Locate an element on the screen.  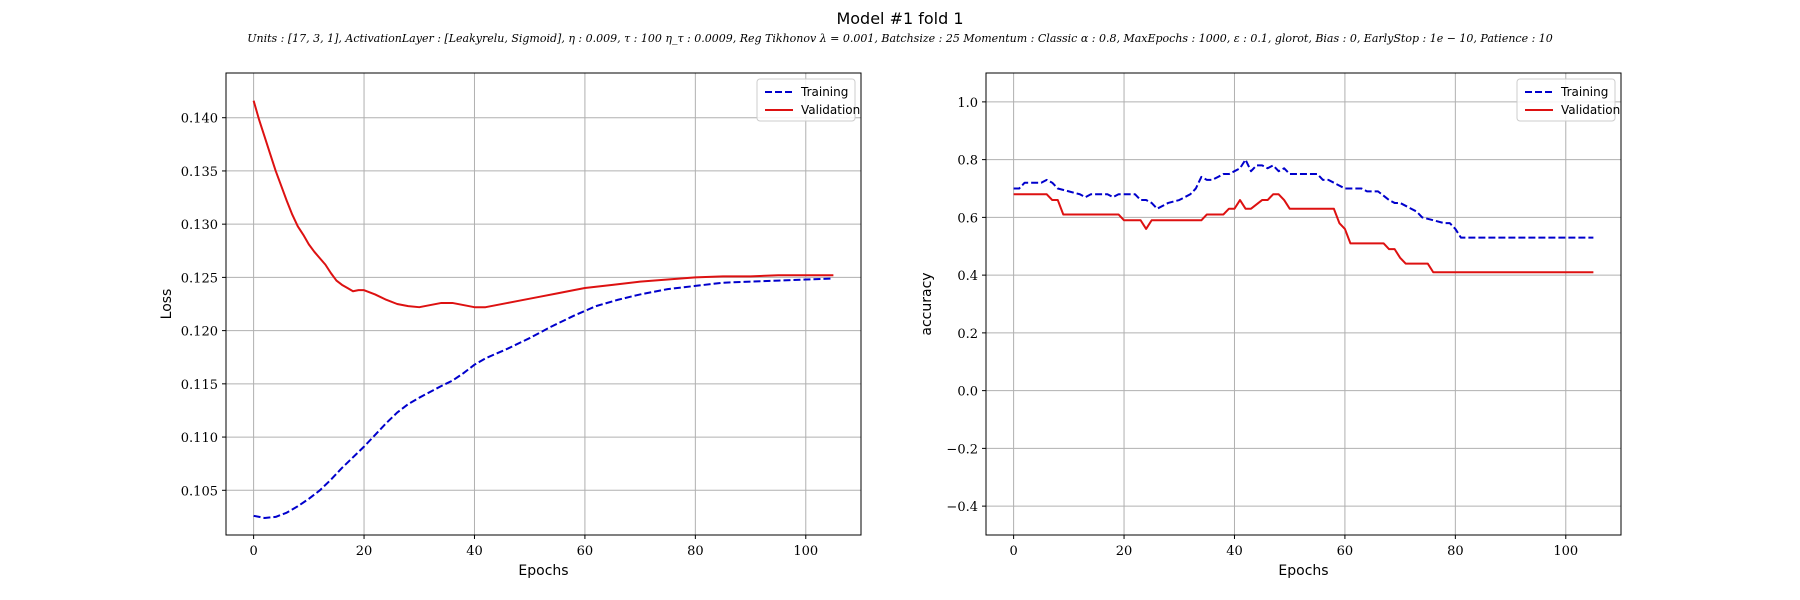
loss-x-tick-label: 0 is located at coordinates (253, 551).